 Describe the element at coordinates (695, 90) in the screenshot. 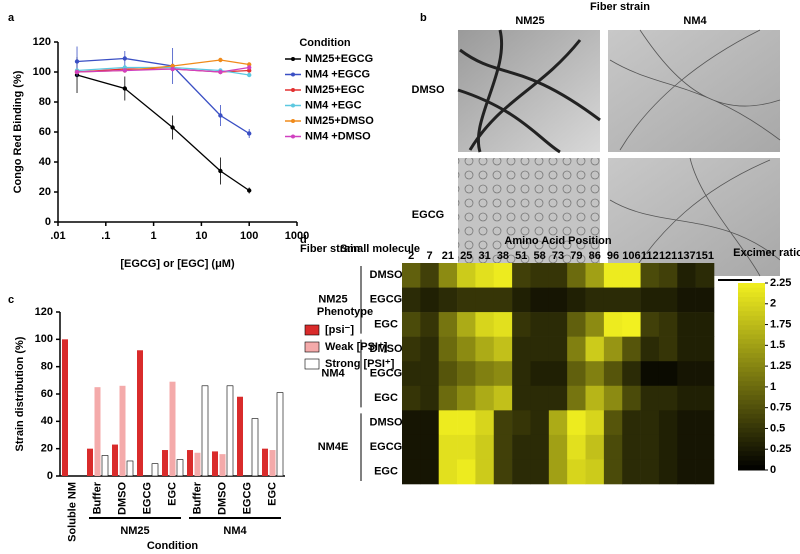

I see `fiber` at that location.